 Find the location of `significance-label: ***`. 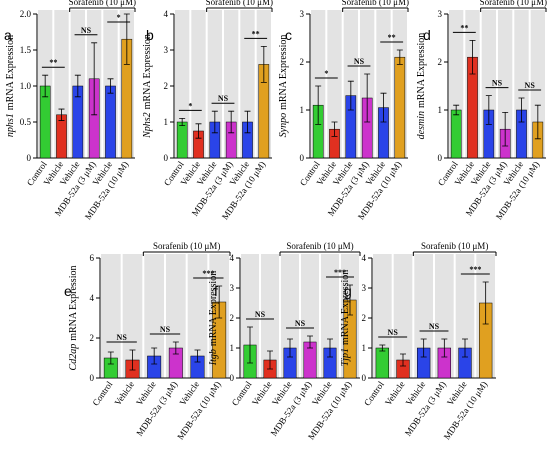

significance-label: *** is located at coordinates (475, 269).